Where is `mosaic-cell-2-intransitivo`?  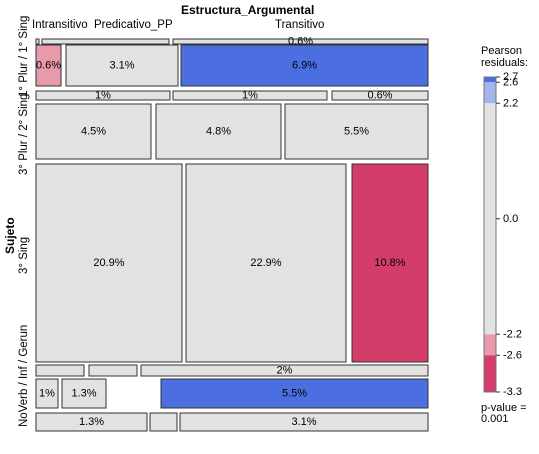
mosaic-cell-2-intransitivo is located at coordinates (109, 263).